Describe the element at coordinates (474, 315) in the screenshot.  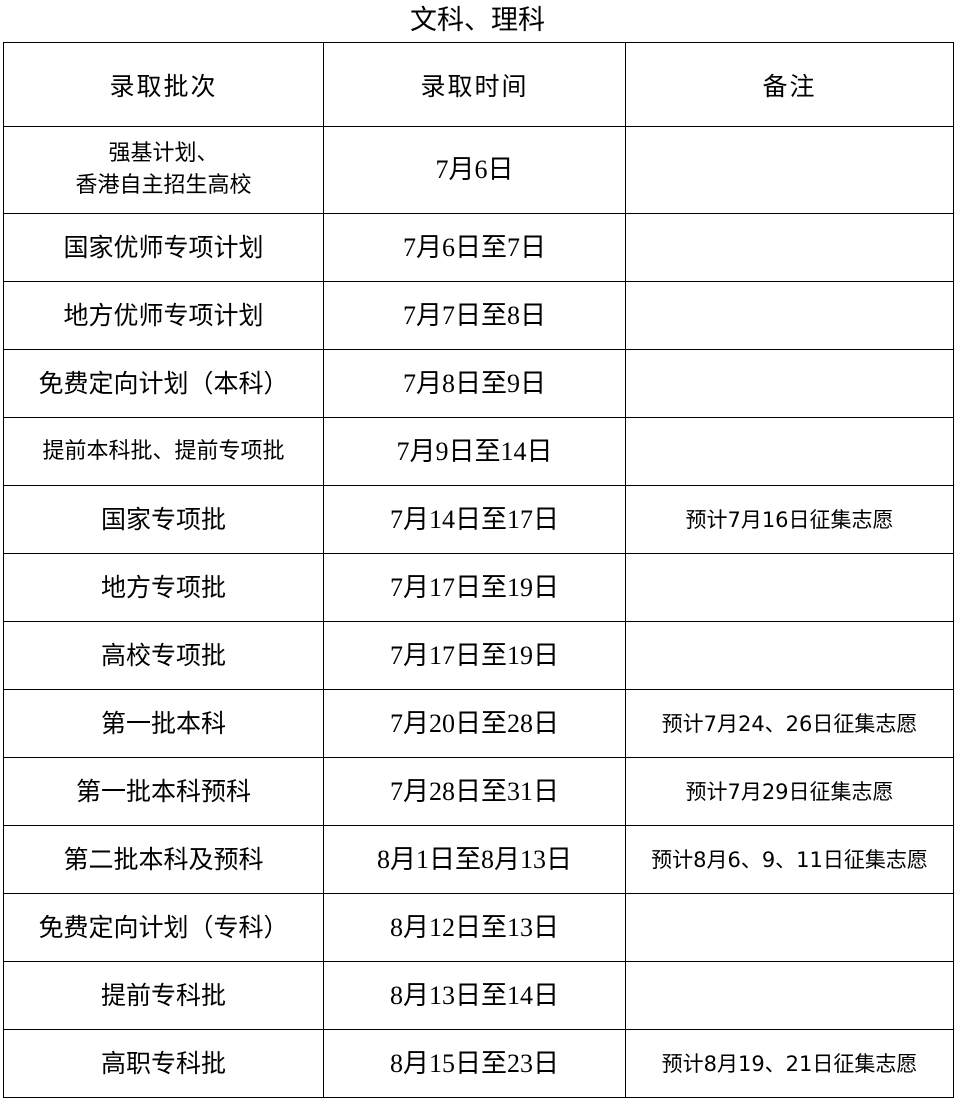
I see `time-cell: 7月7日至8日` at that location.